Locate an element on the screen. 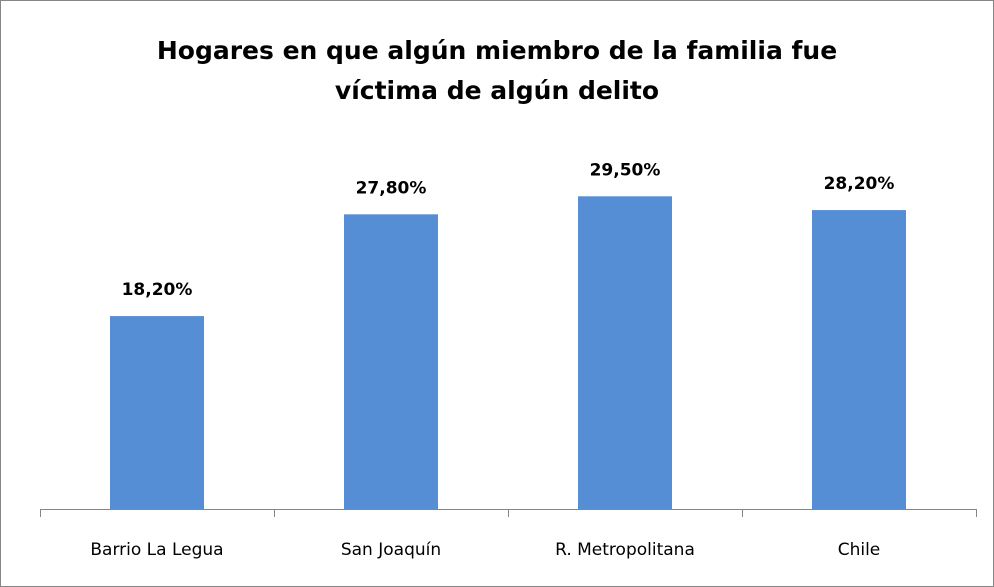 The image size is (994, 587). chart-title: víctima de algún delito is located at coordinates (497, 90).